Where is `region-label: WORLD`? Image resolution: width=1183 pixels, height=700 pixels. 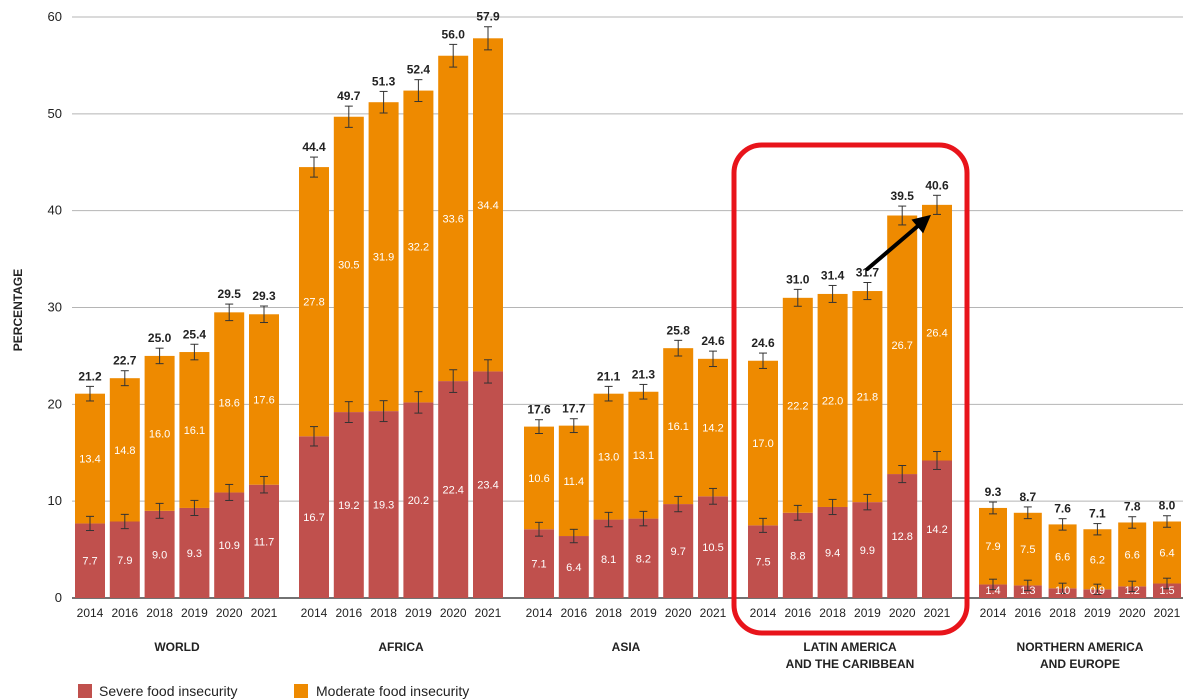 region-label: WORLD is located at coordinates (177, 647).